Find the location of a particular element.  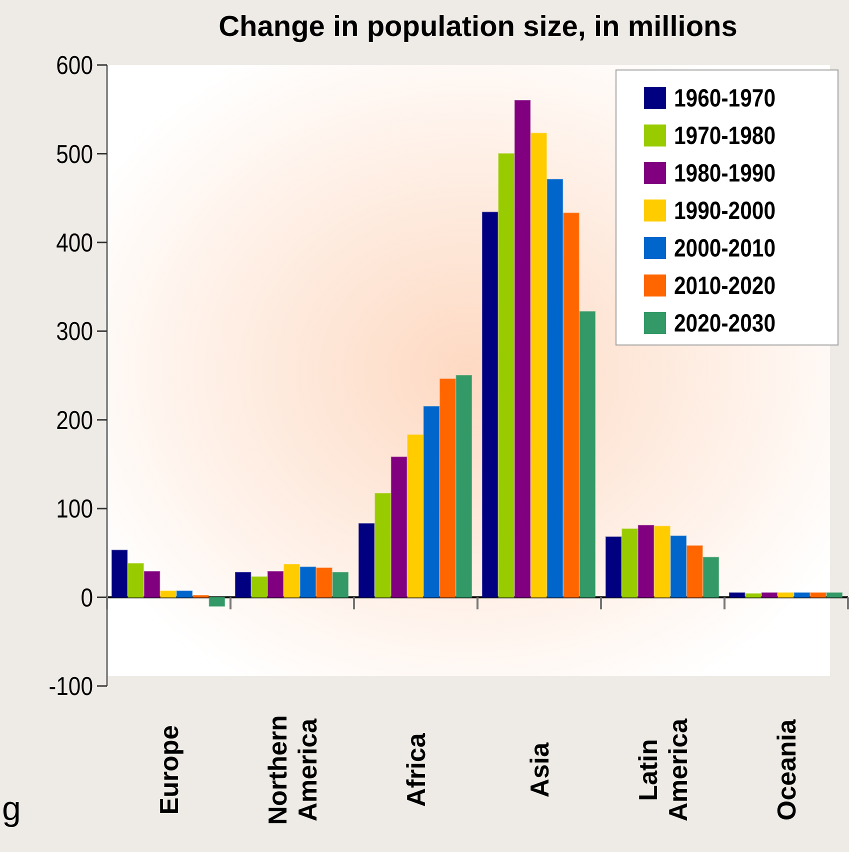

y-tick-label: 500 is located at coordinates (74, 155).